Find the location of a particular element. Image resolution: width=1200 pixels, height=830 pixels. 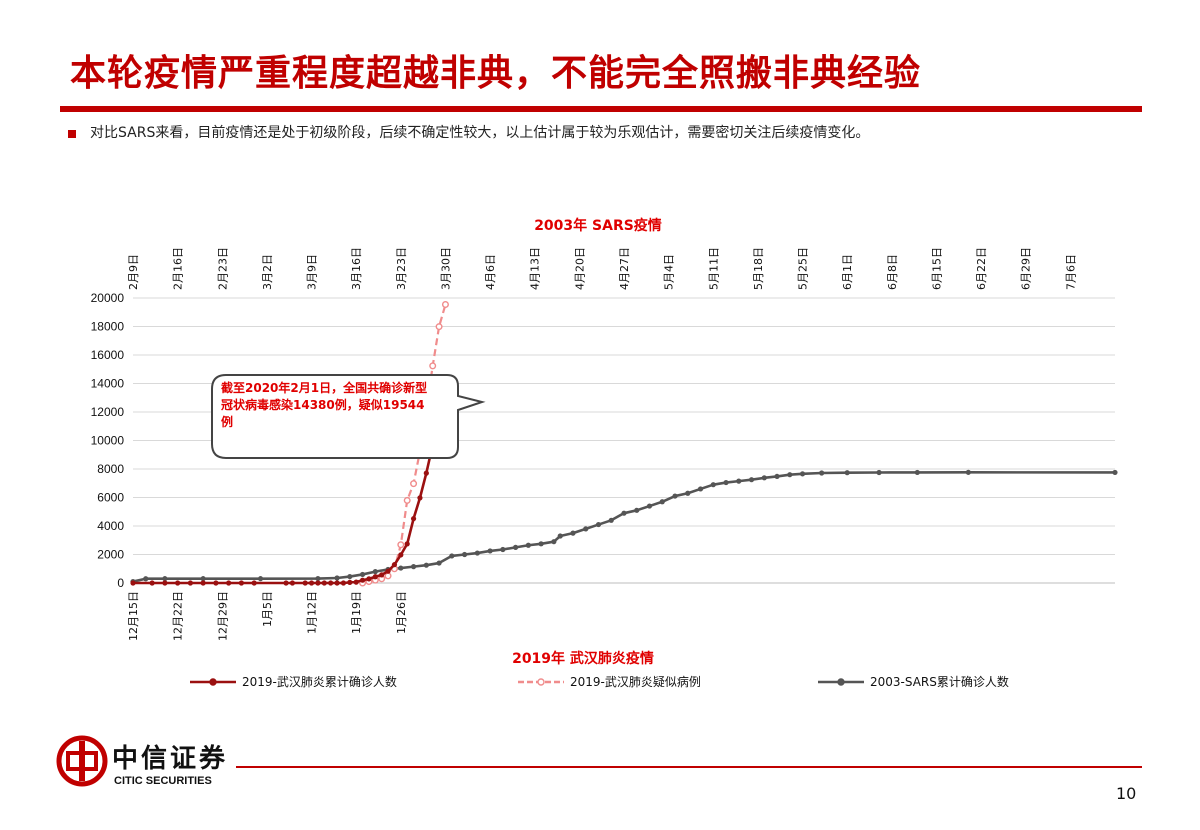

top-x-tick-label: 6月15日 is located at coordinates (936, 268).